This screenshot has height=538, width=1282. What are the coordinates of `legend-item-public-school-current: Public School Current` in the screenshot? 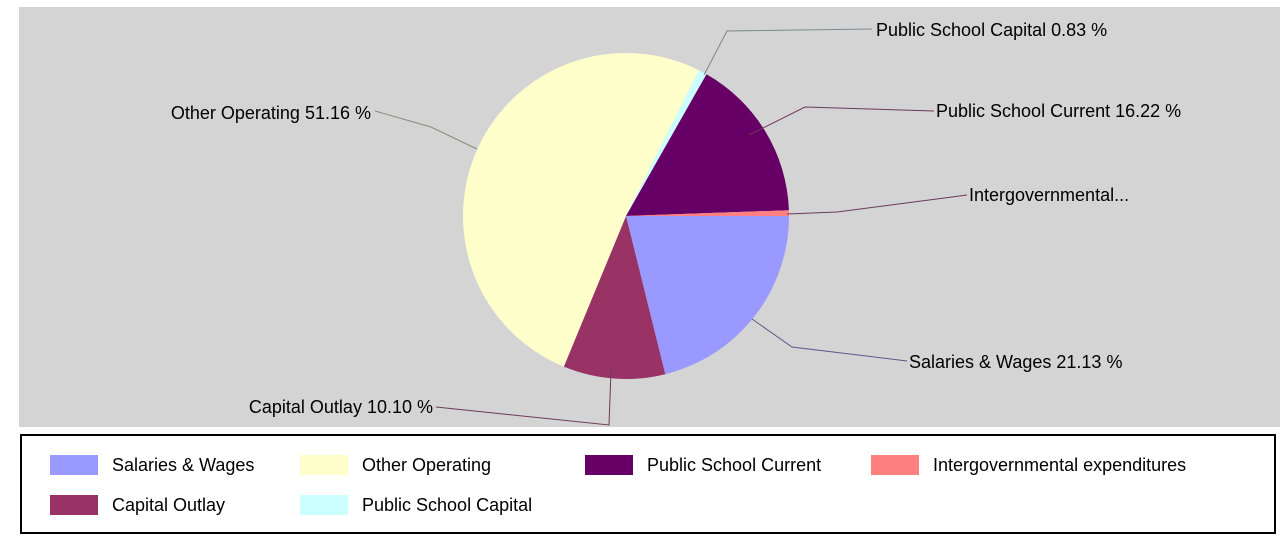 It's located at (703, 465).